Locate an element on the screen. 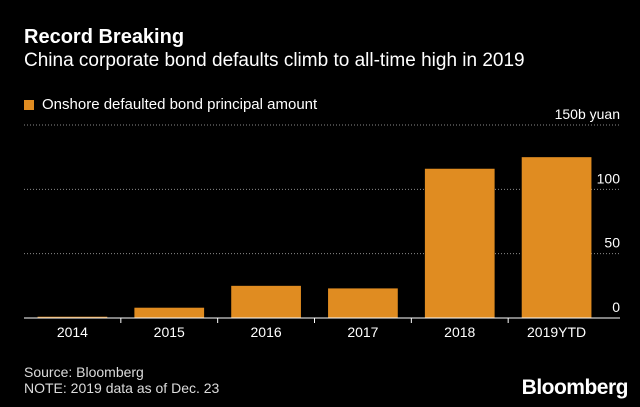  footnote: NOTE: 2019 data as of Dec. 23 is located at coordinates (122, 388).